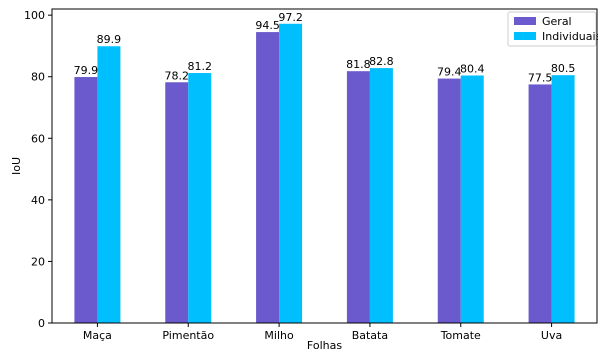  Describe the element at coordinates (460, 335) in the screenshot. I see `x-tick-label: Tomate` at that location.